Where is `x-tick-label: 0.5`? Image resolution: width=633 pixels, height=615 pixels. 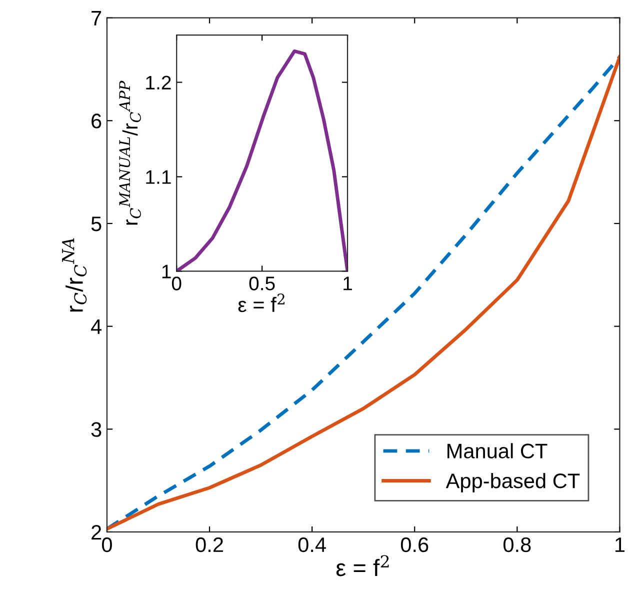
x-tick-label: 0.5 is located at coordinates (262, 283).